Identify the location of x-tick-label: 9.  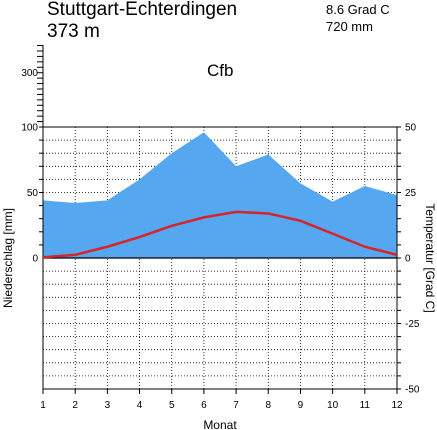
(301, 405).